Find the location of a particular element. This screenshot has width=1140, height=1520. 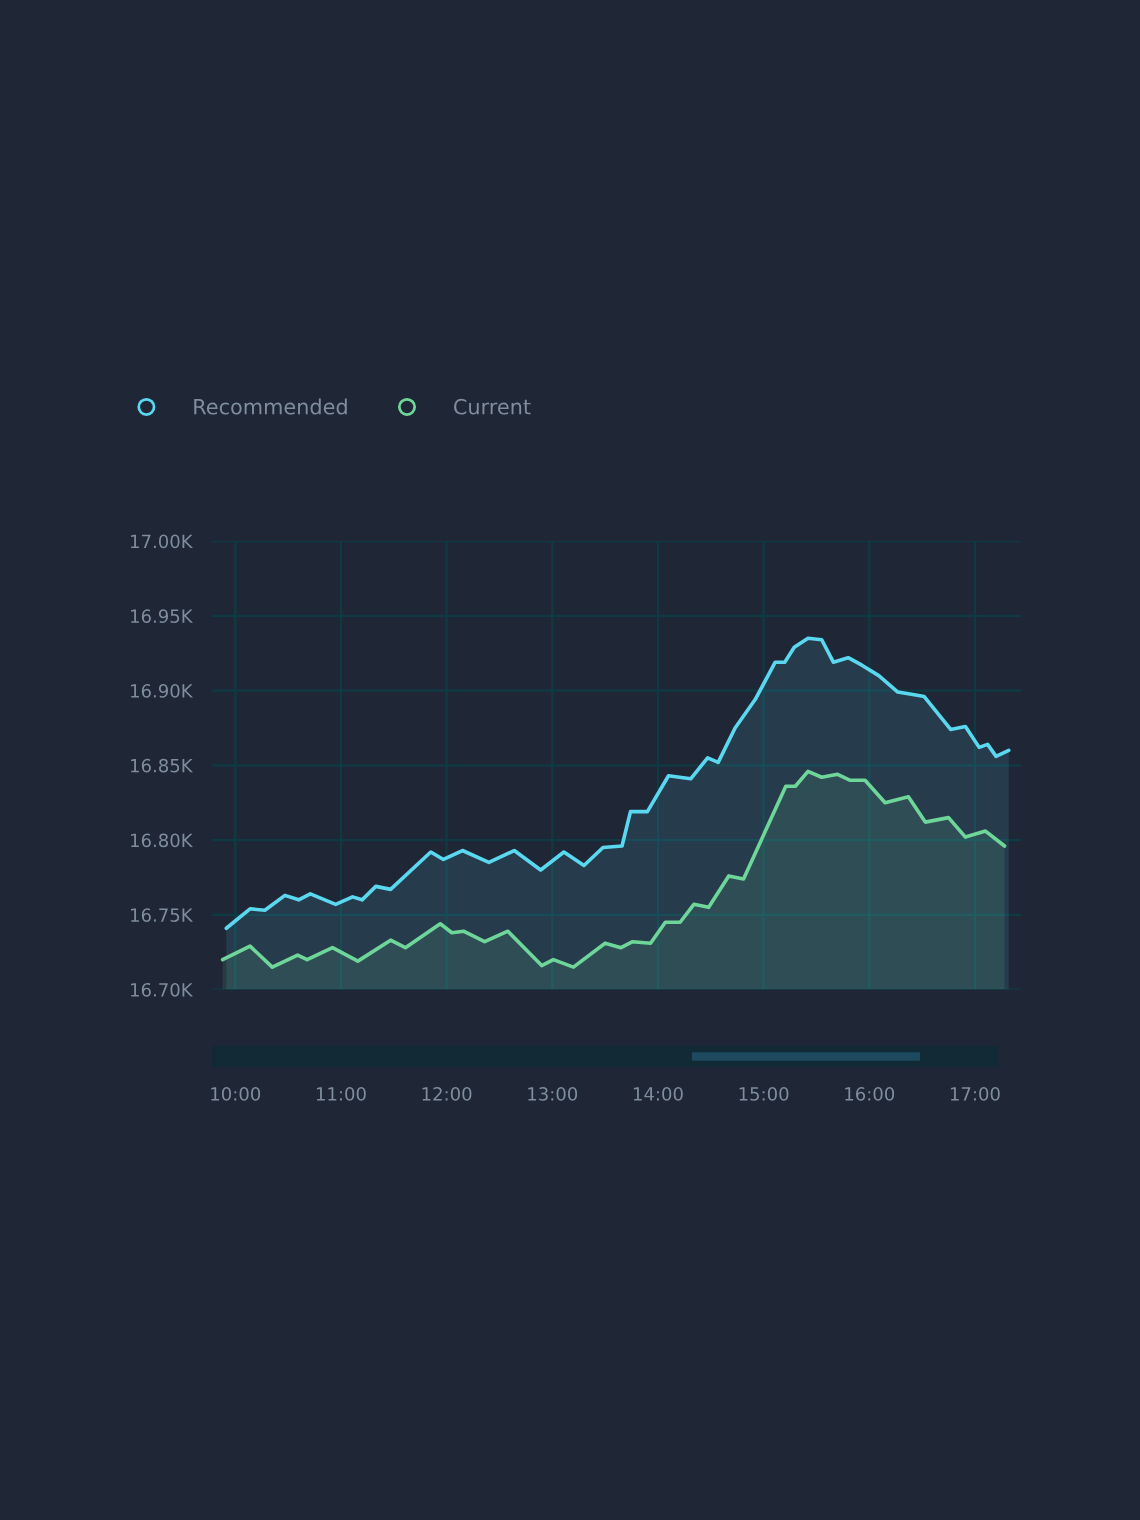

x-tick-label: 10:00 is located at coordinates (236, 1094).